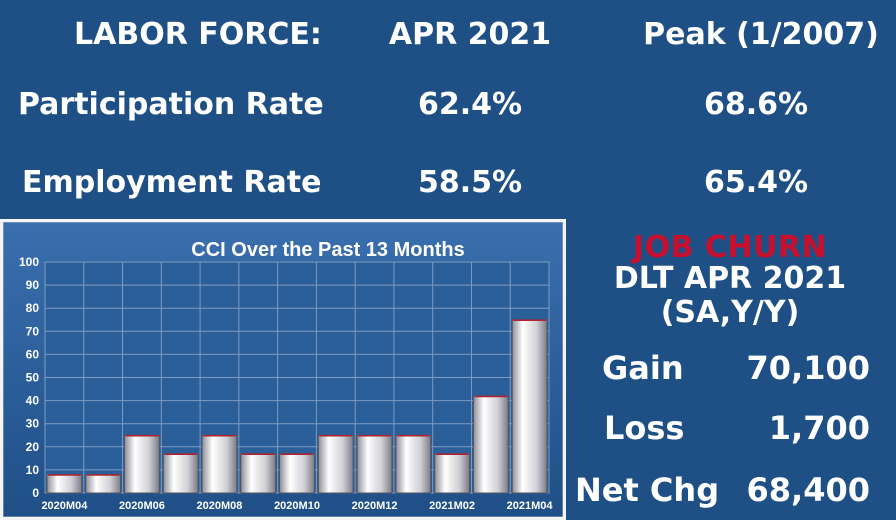 The height and width of the screenshot is (520, 896). Describe the element at coordinates (33, 470) in the screenshot. I see `y-tick-label: 10` at that location.